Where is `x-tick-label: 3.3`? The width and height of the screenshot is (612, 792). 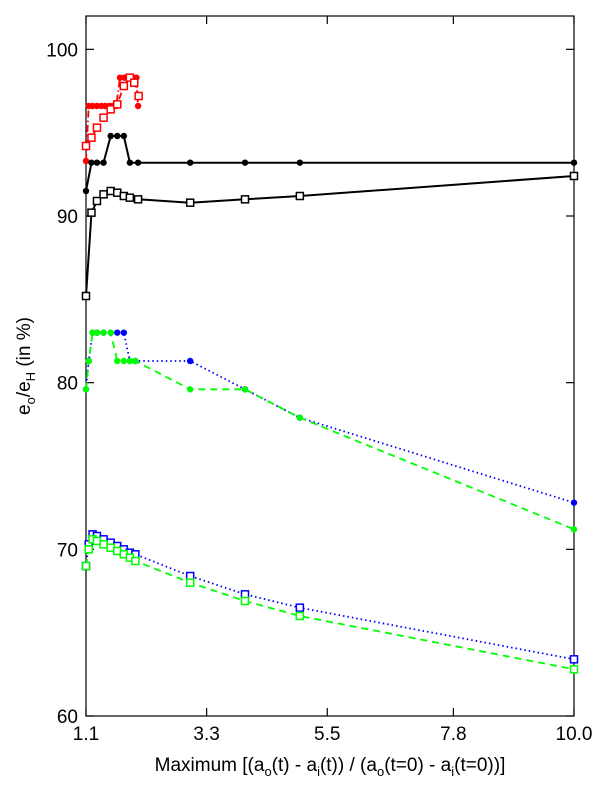 x-tick-label: 3.3 is located at coordinates (206, 734).